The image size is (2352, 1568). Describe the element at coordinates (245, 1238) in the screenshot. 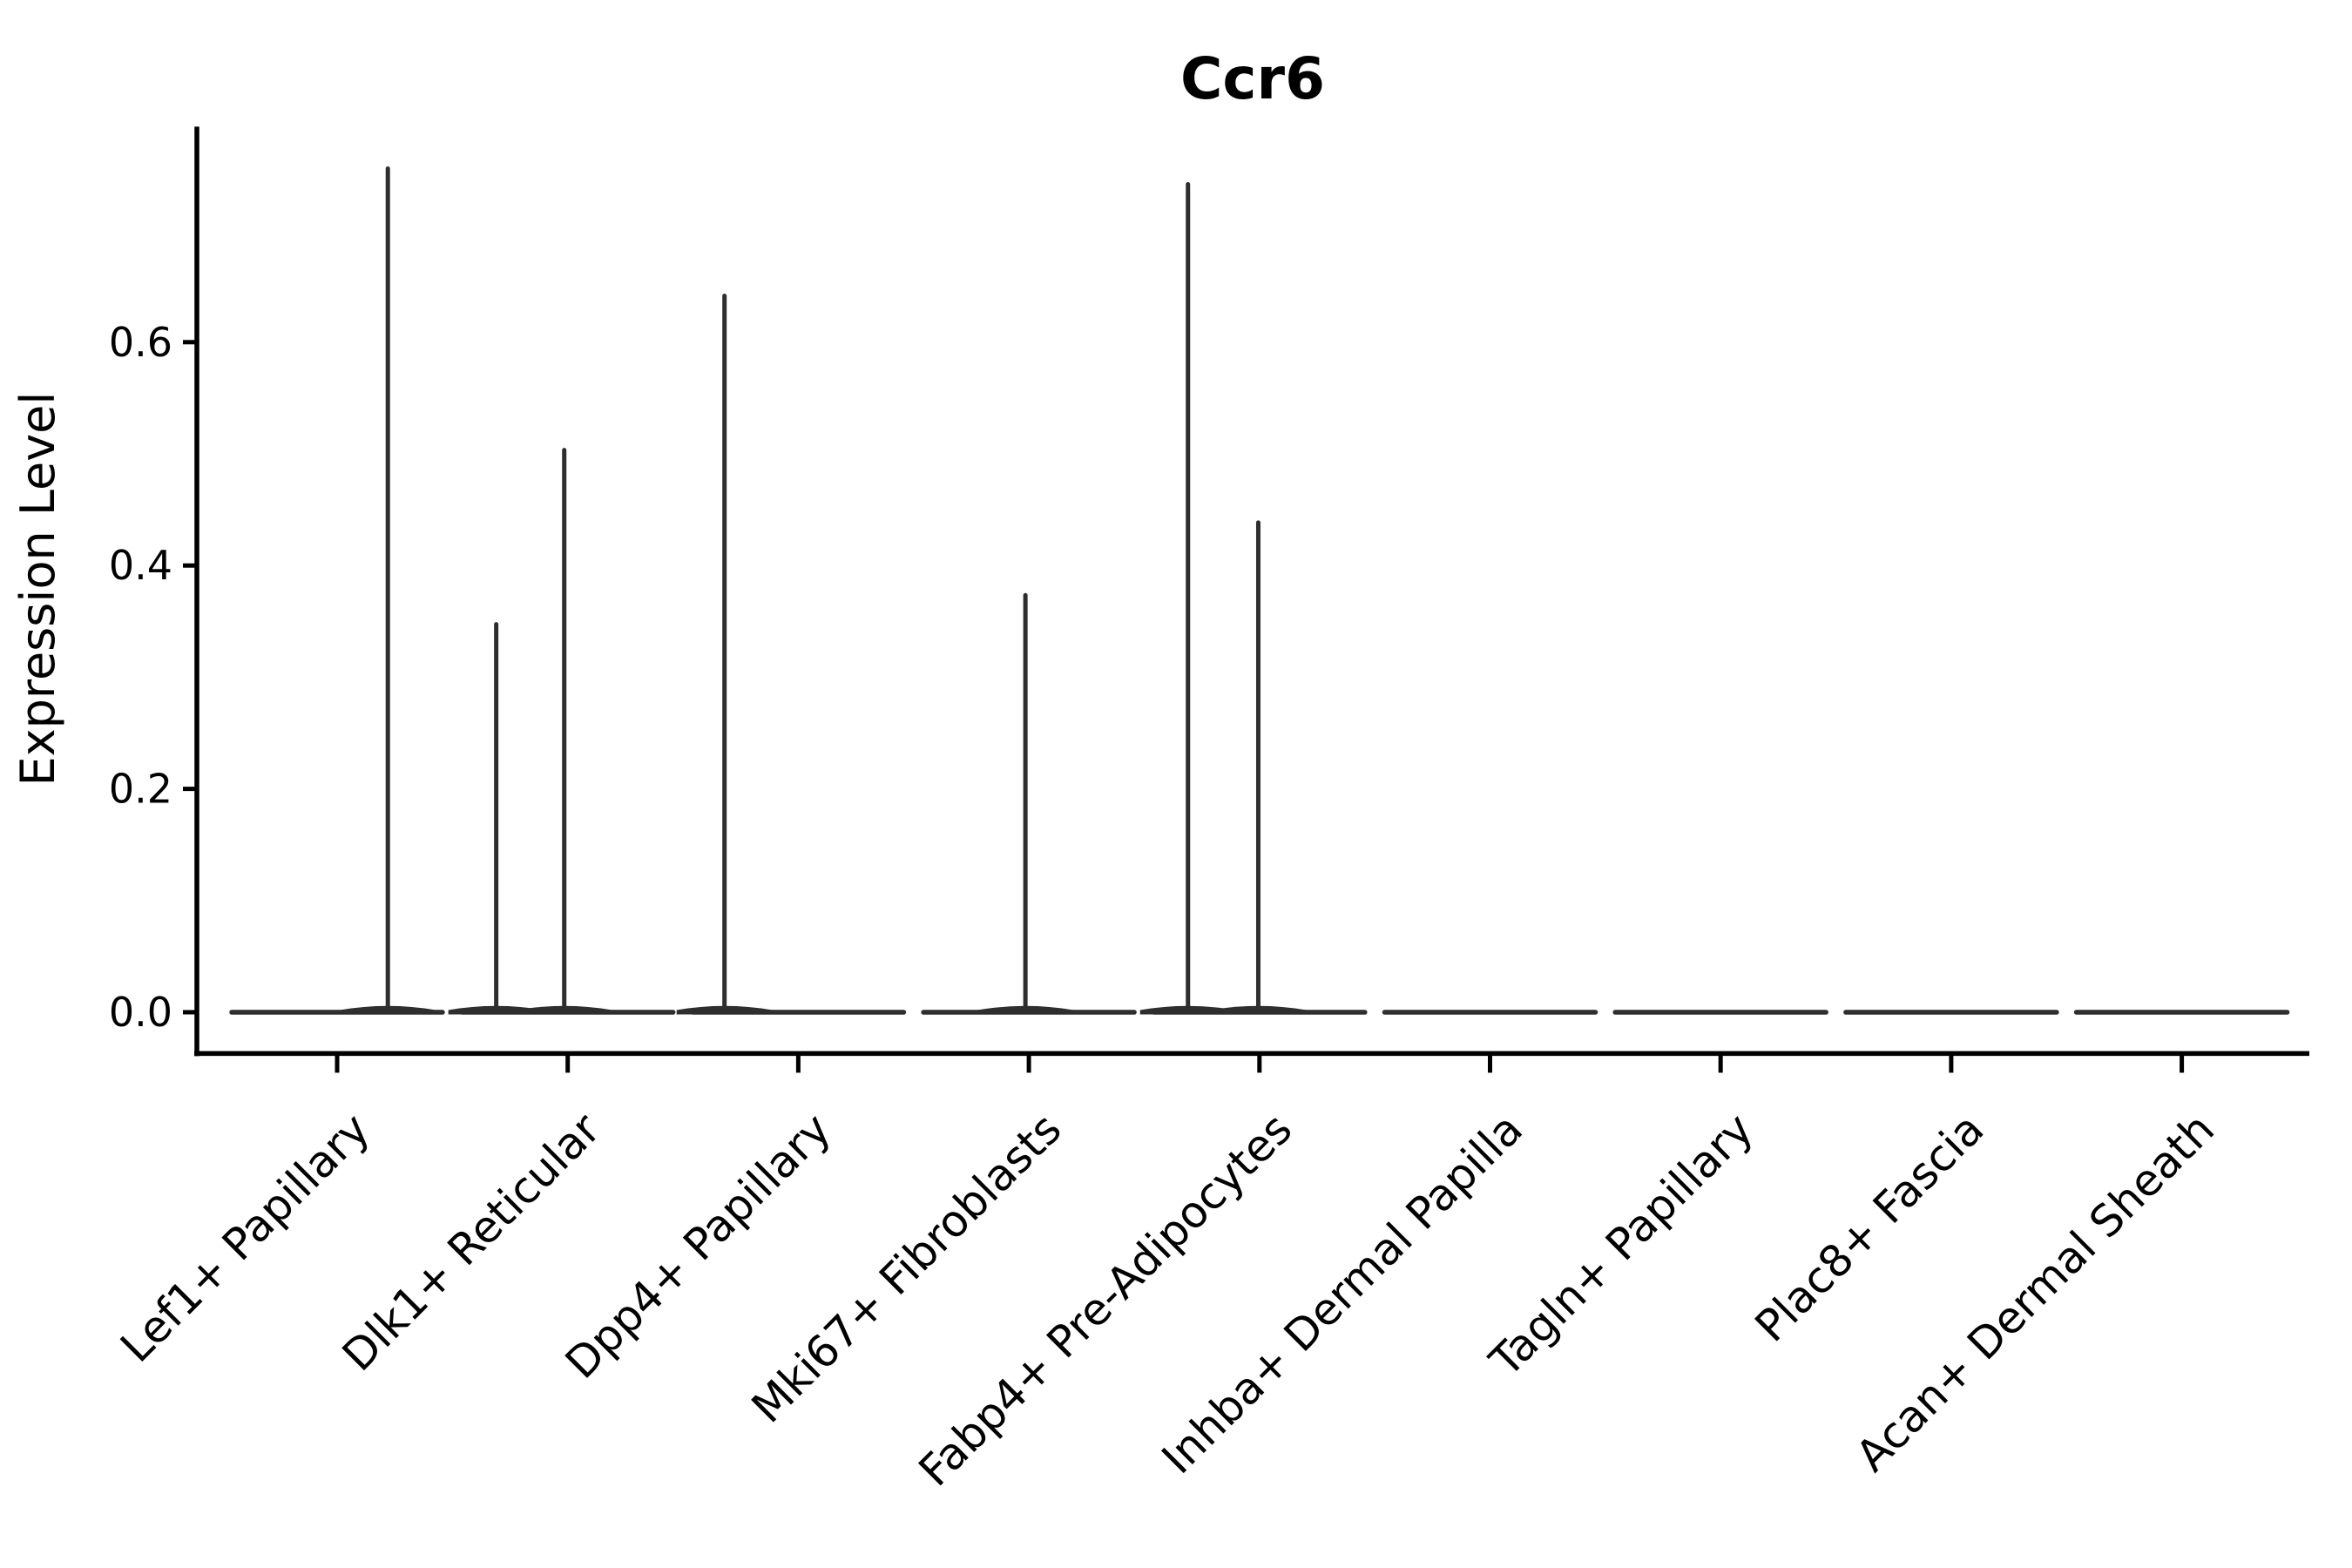

I see `x-tick-label: Lef1+ Papillary` at that location.